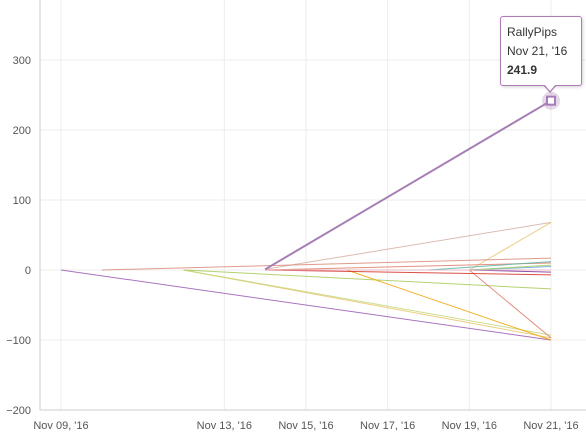 The image size is (586, 447). What do you see at coordinates (532, 32) in the screenshot?
I see `tooltip-series-name: RallyPips` at bounding box center [532, 32].